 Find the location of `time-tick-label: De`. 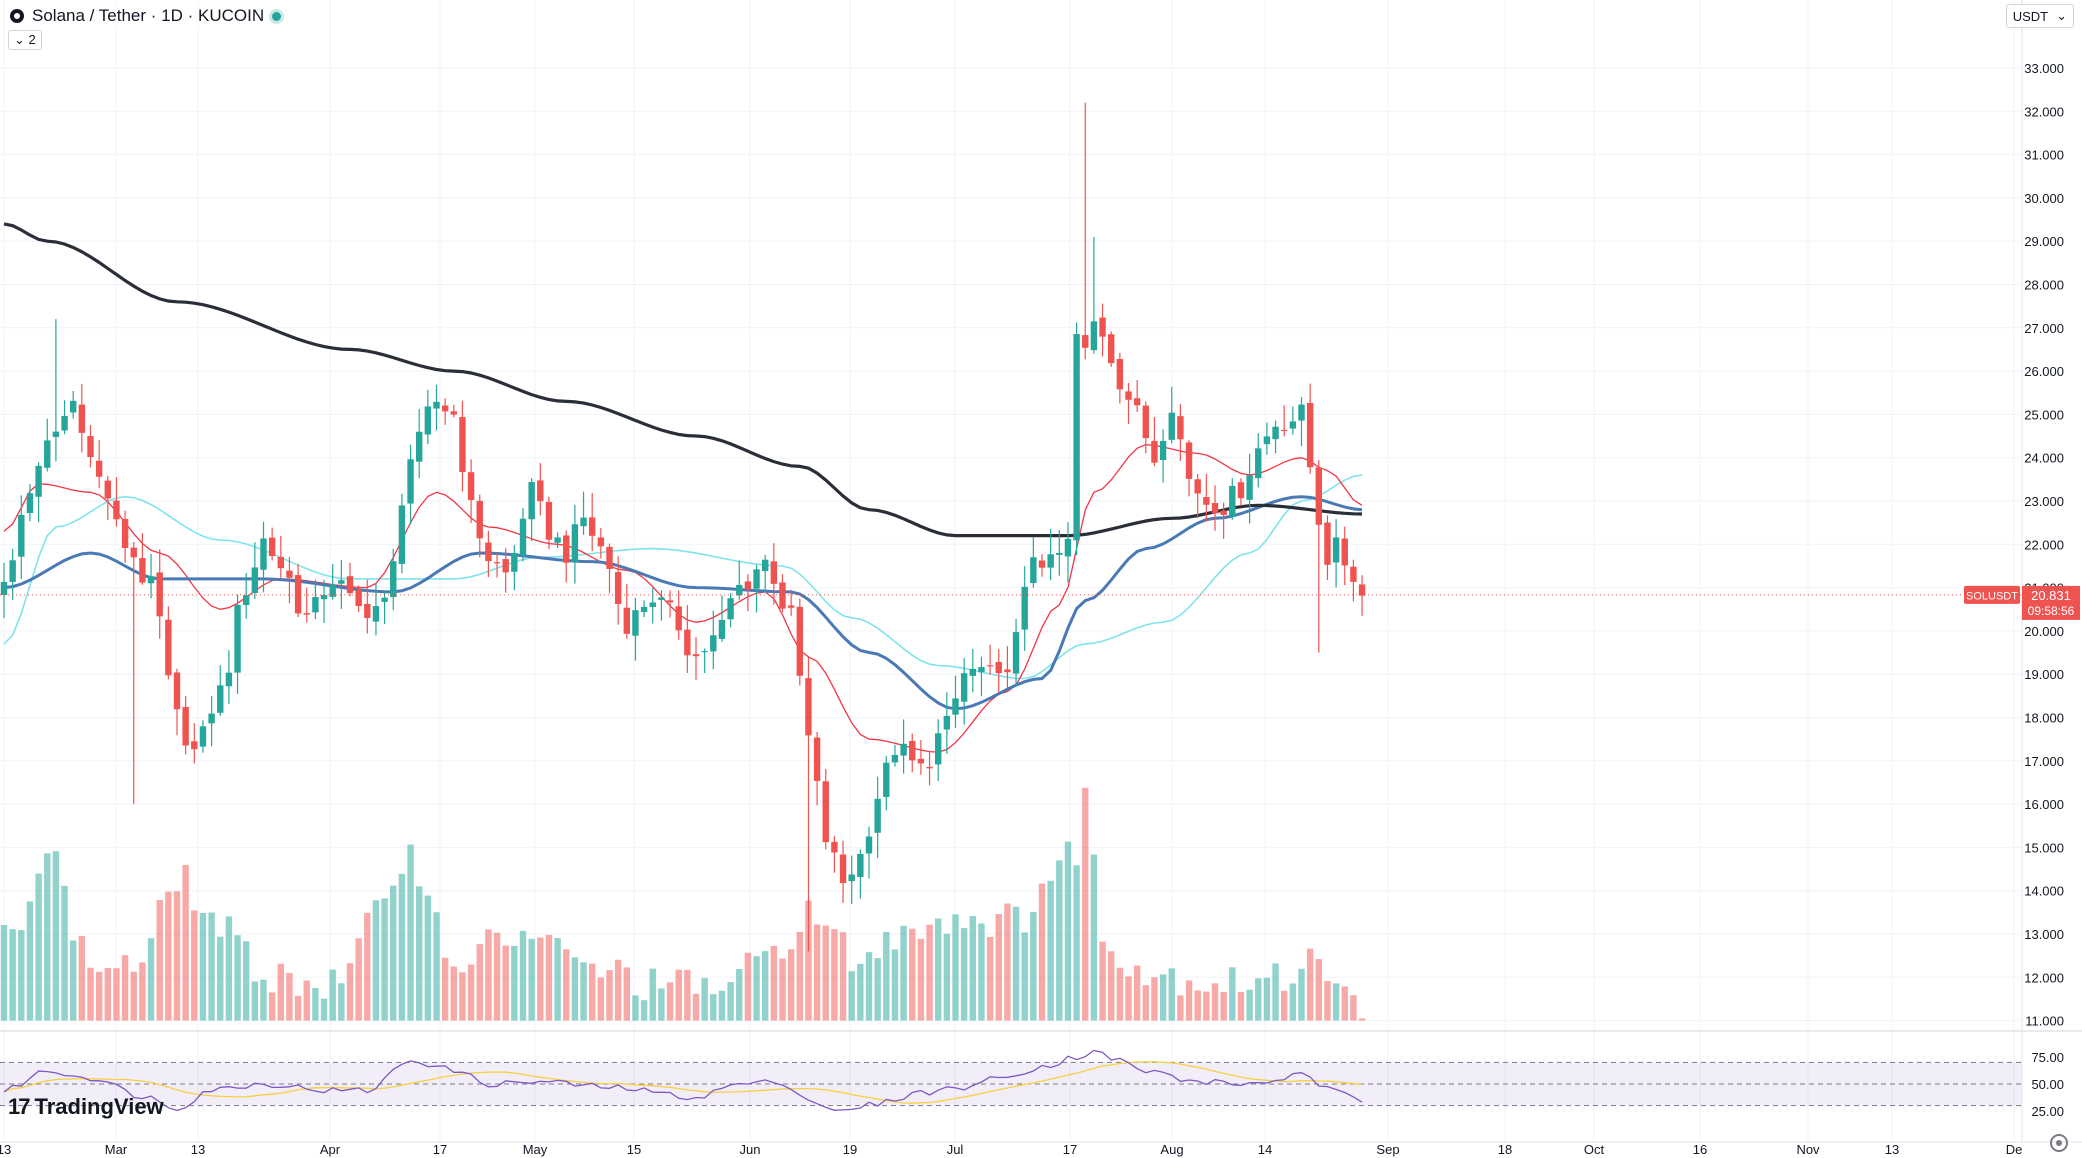

time-tick-label: De is located at coordinates (2014, 1149).